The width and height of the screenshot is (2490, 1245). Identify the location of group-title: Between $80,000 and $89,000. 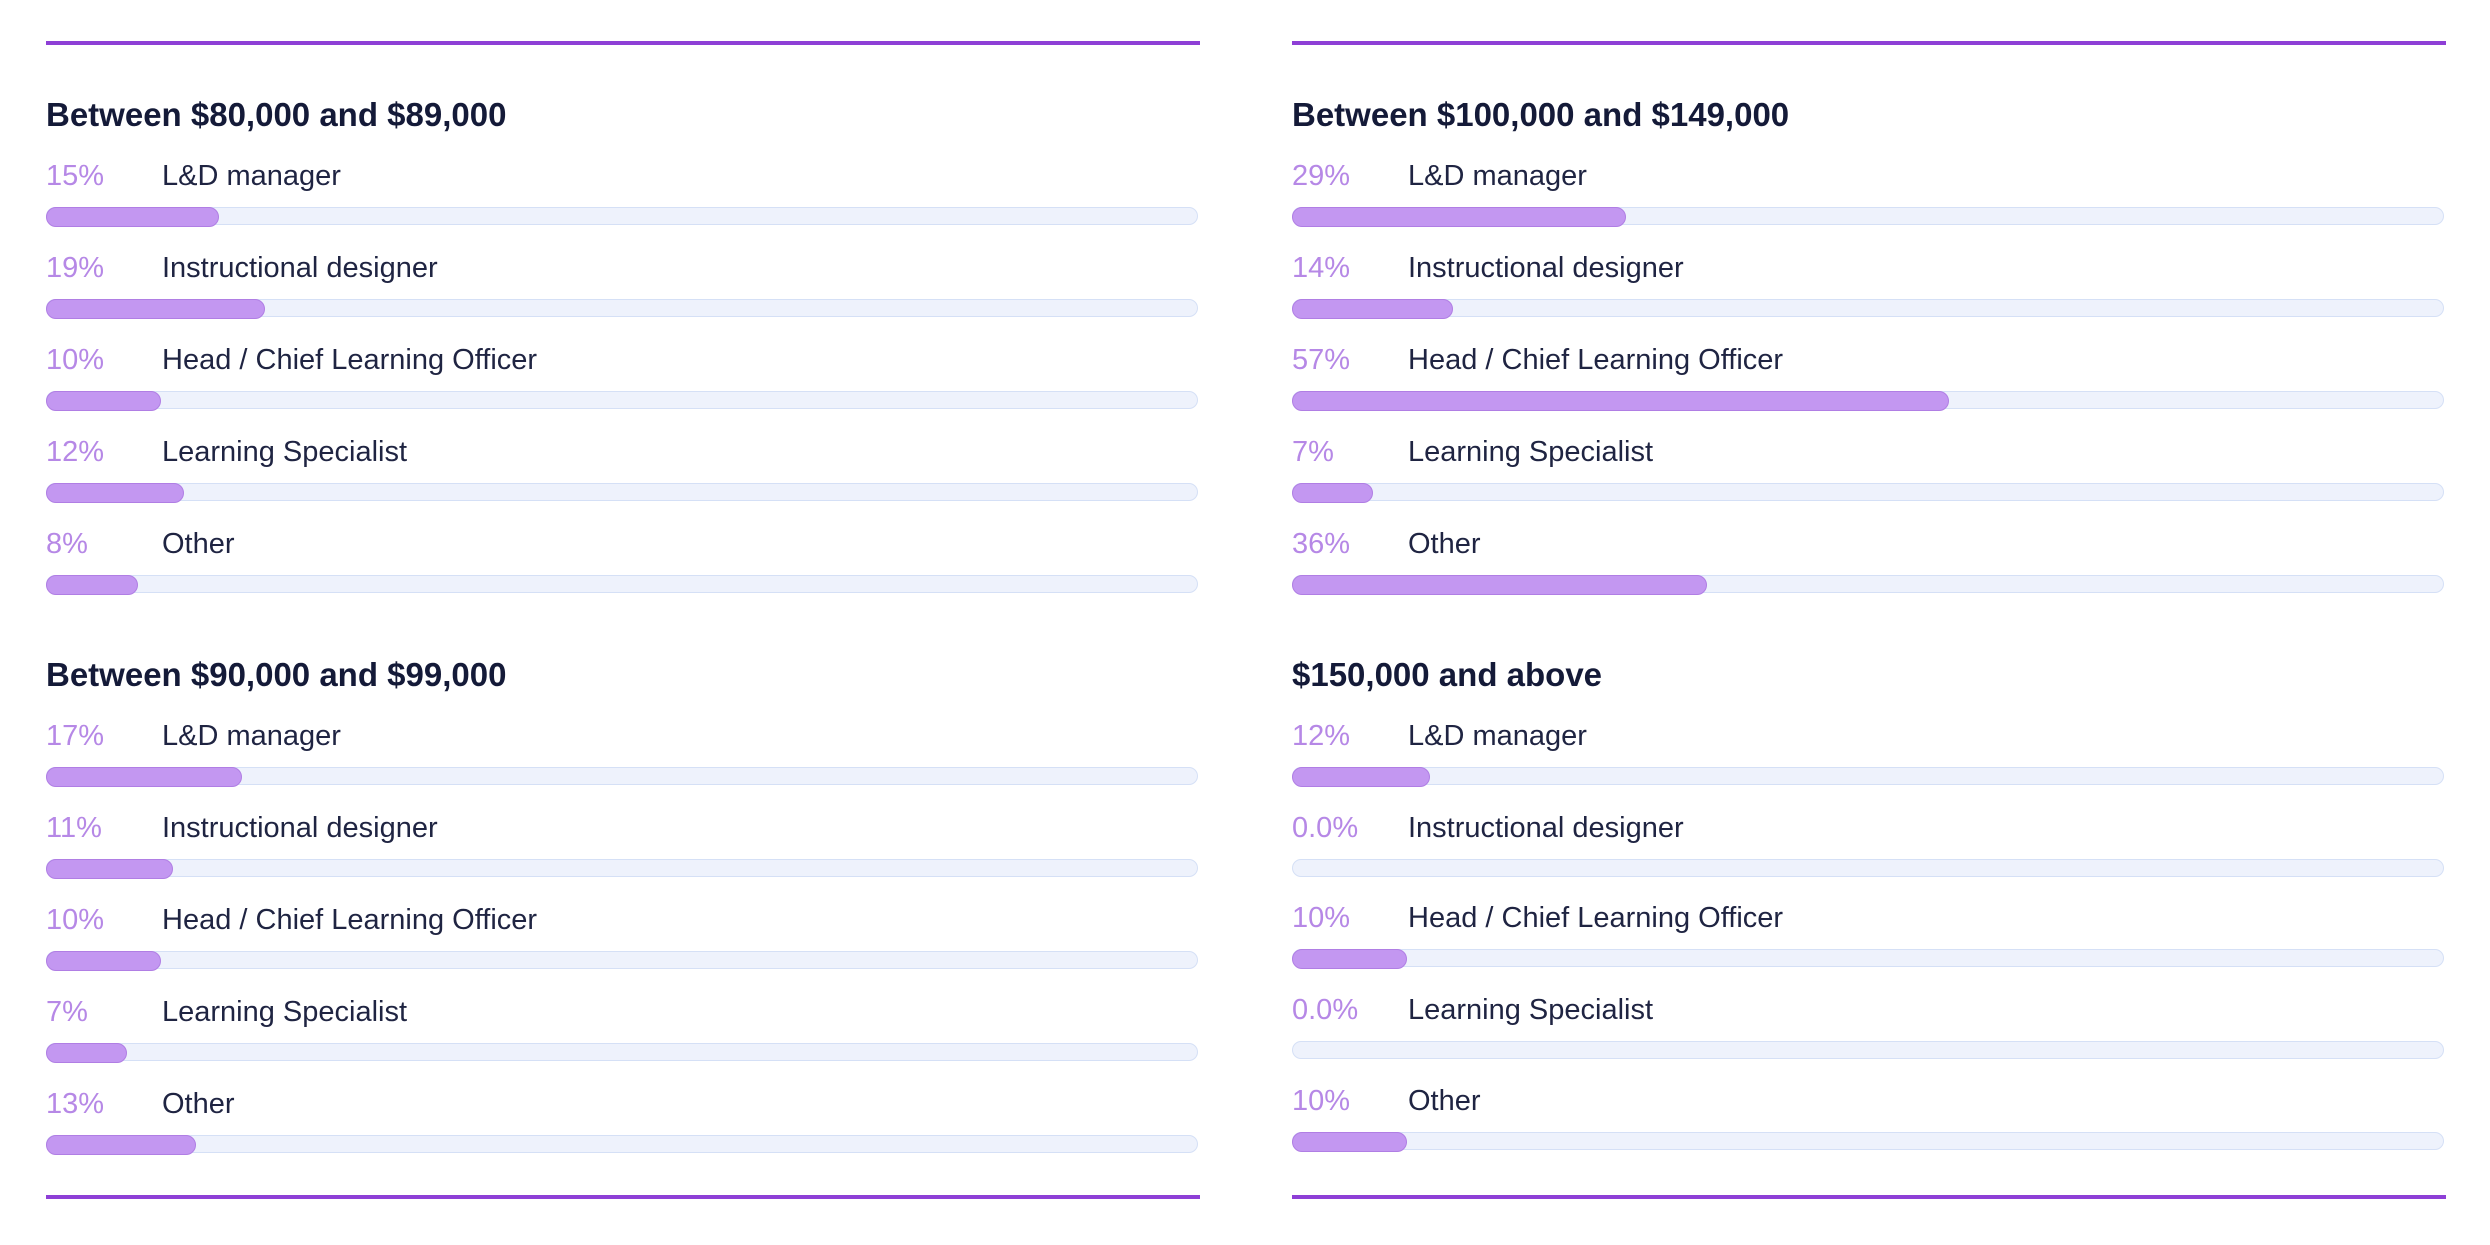
(276, 114).